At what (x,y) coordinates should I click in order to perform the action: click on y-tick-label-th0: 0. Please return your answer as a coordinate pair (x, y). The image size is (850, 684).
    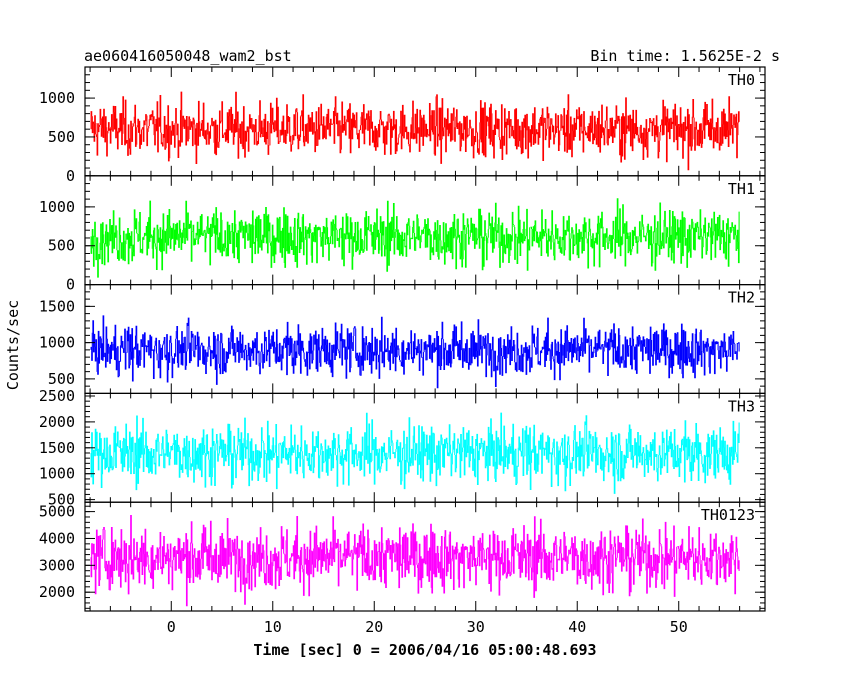
    Looking at the image, I should click on (70, 176).